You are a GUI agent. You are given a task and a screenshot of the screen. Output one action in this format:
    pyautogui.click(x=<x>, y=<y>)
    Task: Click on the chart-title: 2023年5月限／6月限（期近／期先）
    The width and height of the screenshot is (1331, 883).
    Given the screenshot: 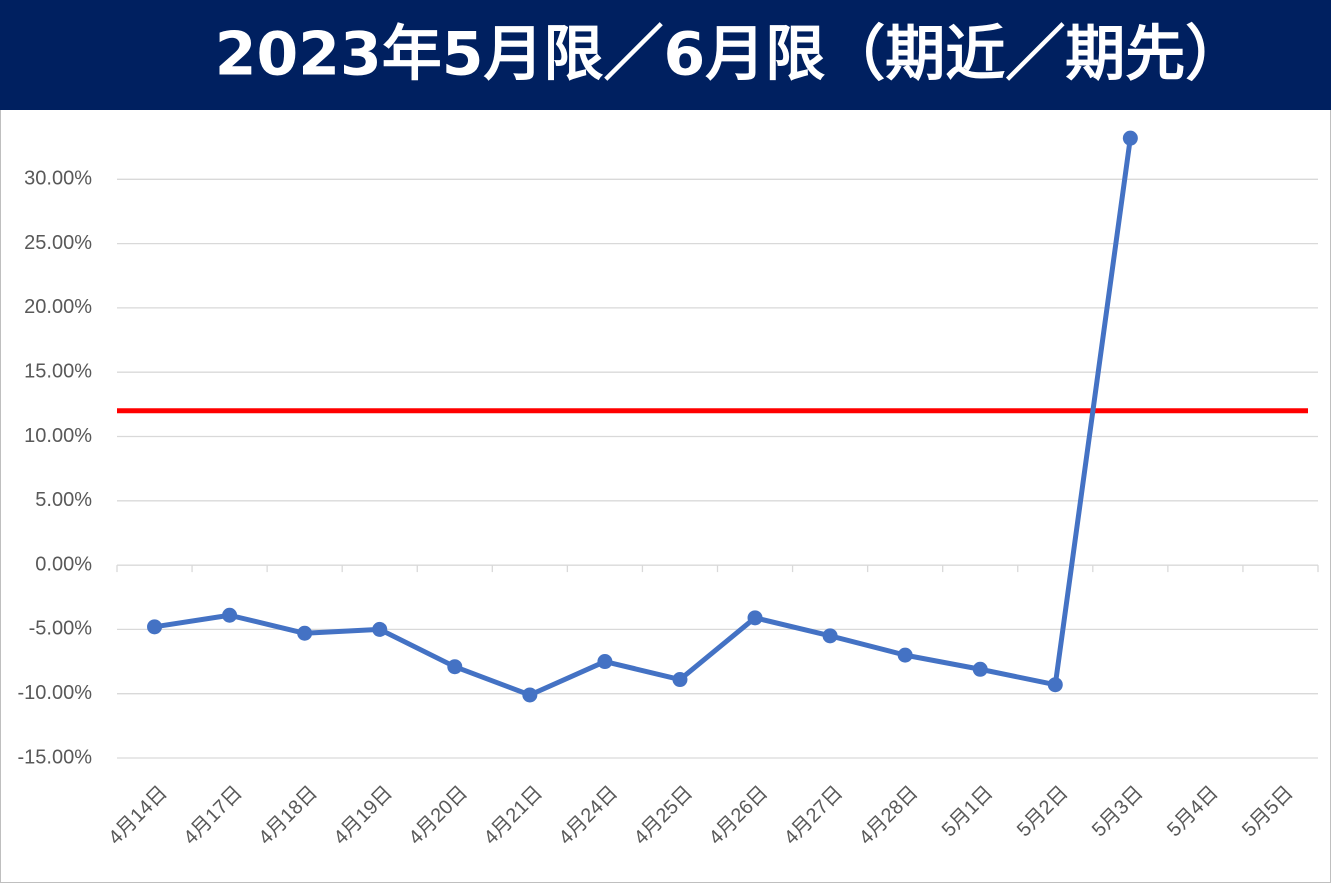 What is the action you would take?
    pyautogui.click(x=730, y=55)
    